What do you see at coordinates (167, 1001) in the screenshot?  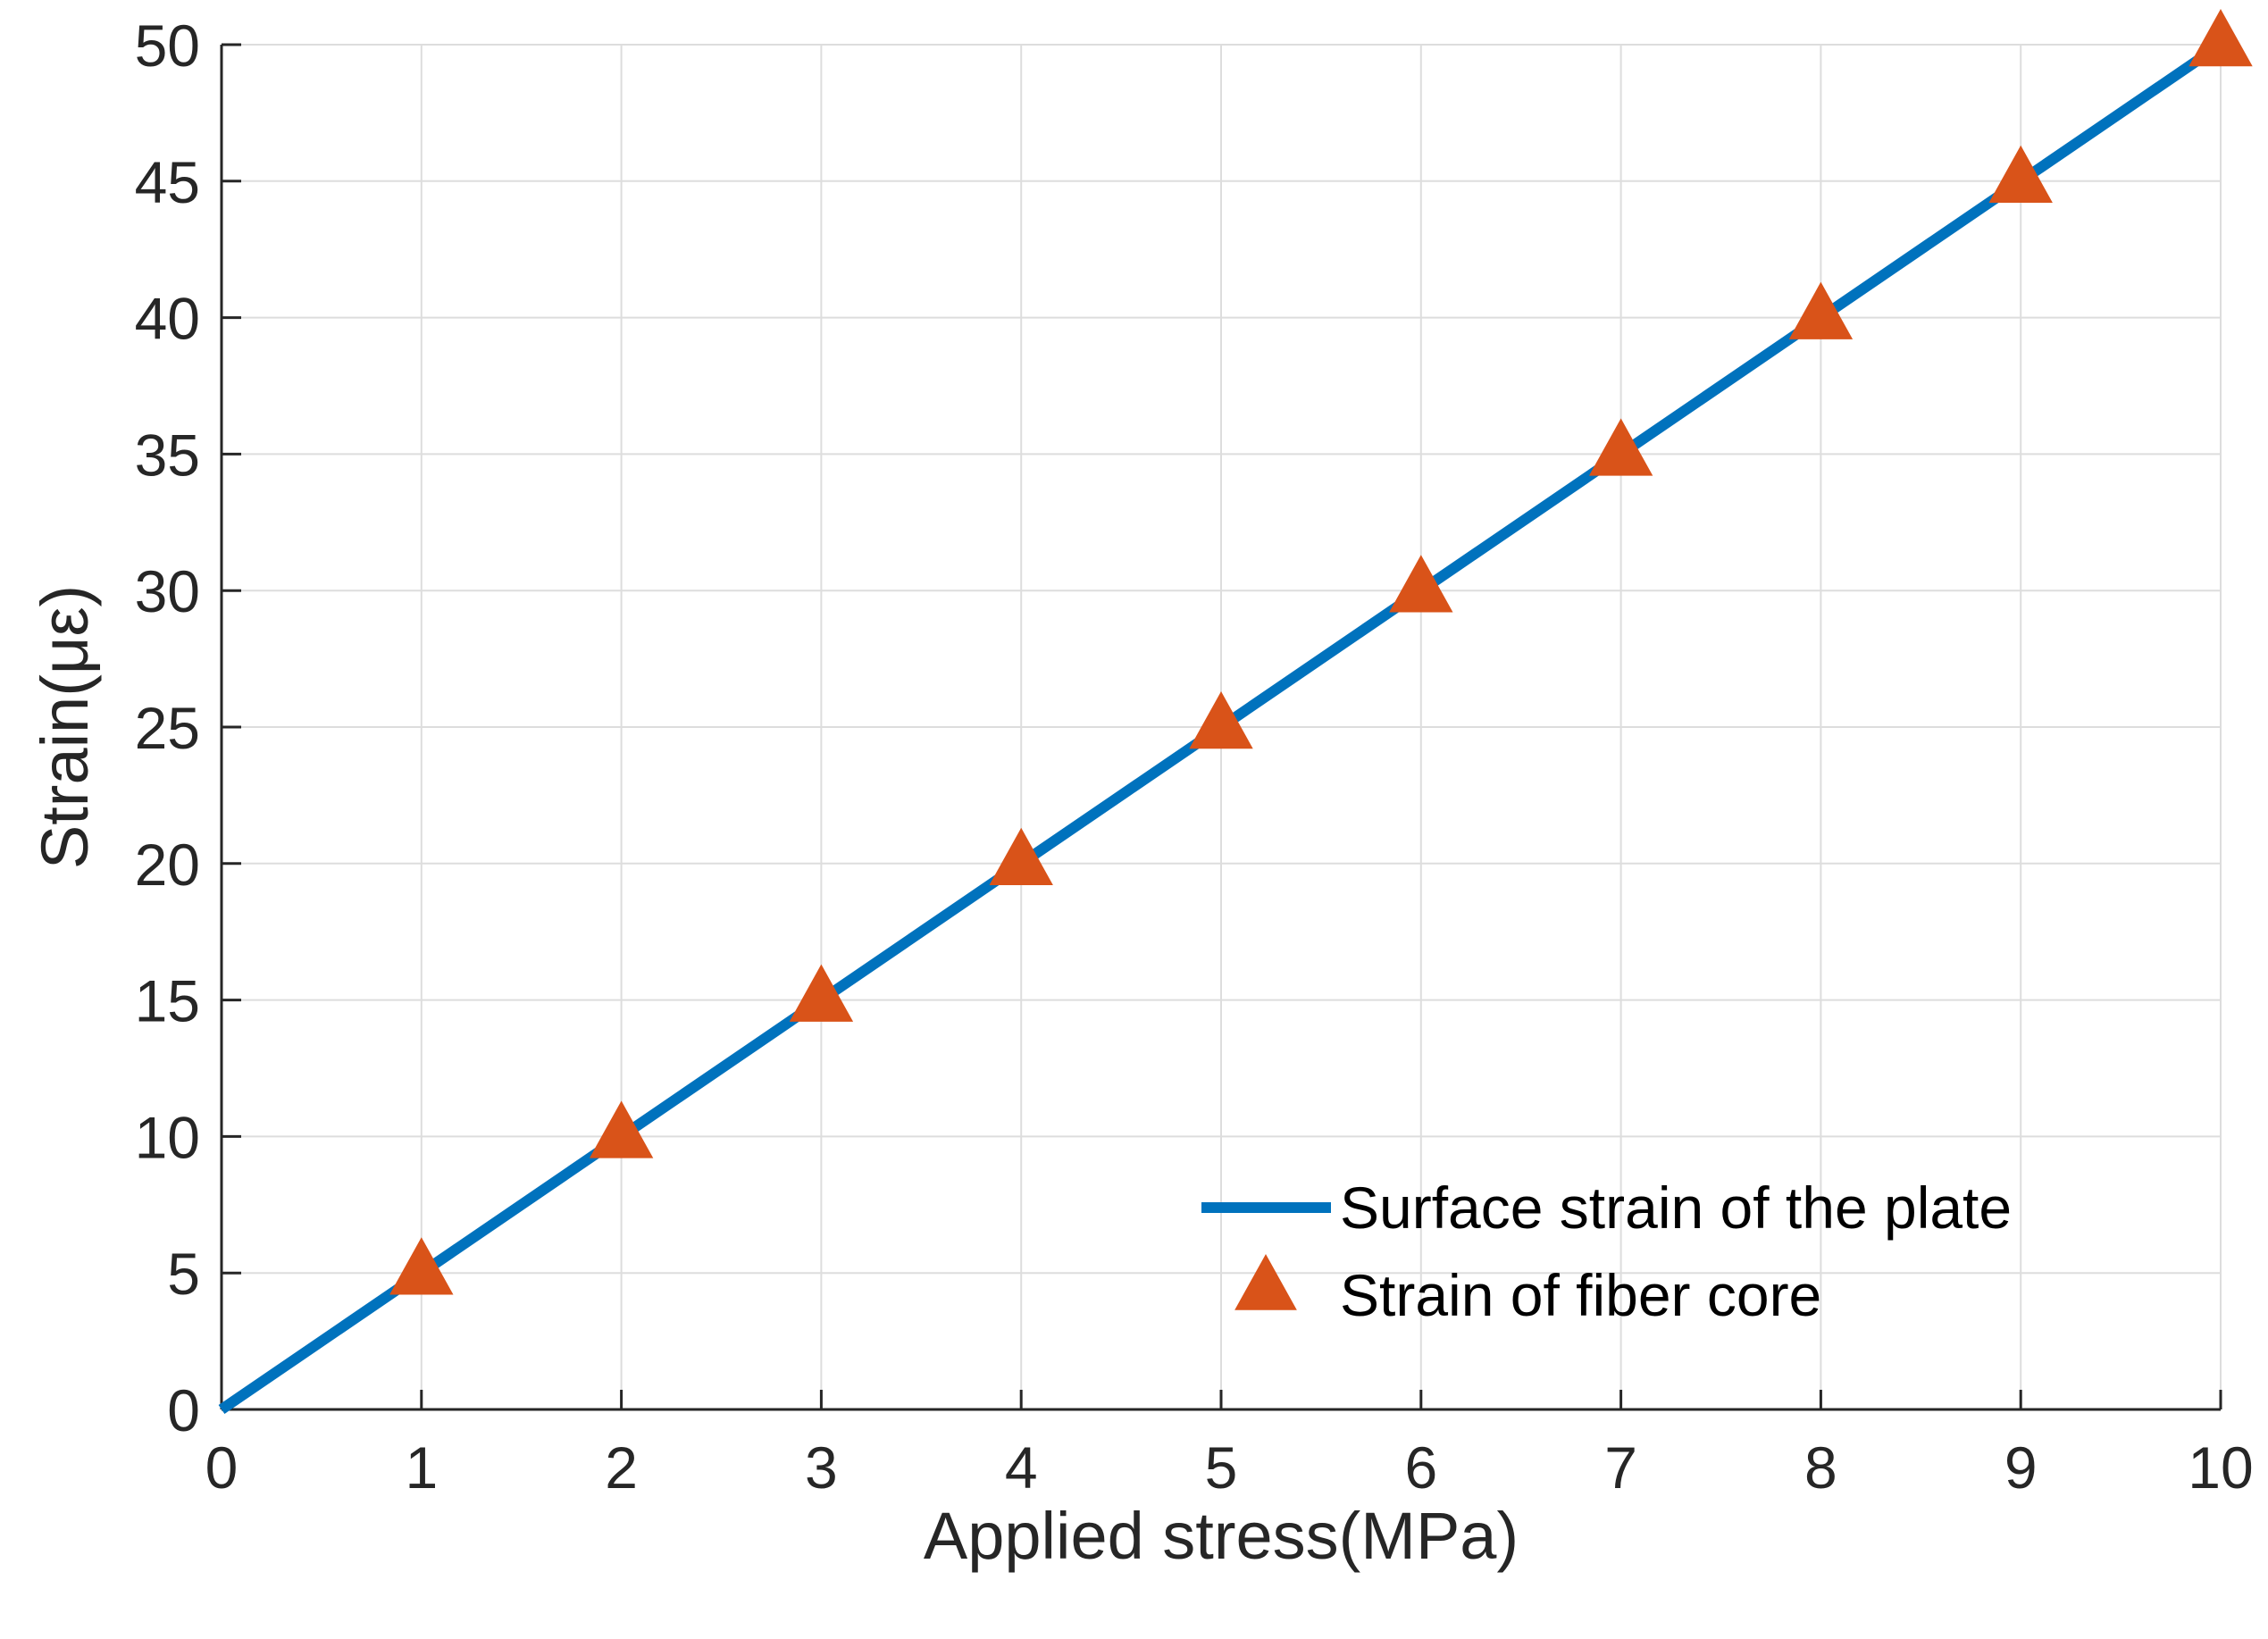 I see `y-tick-label: 15` at bounding box center [167, 1001].